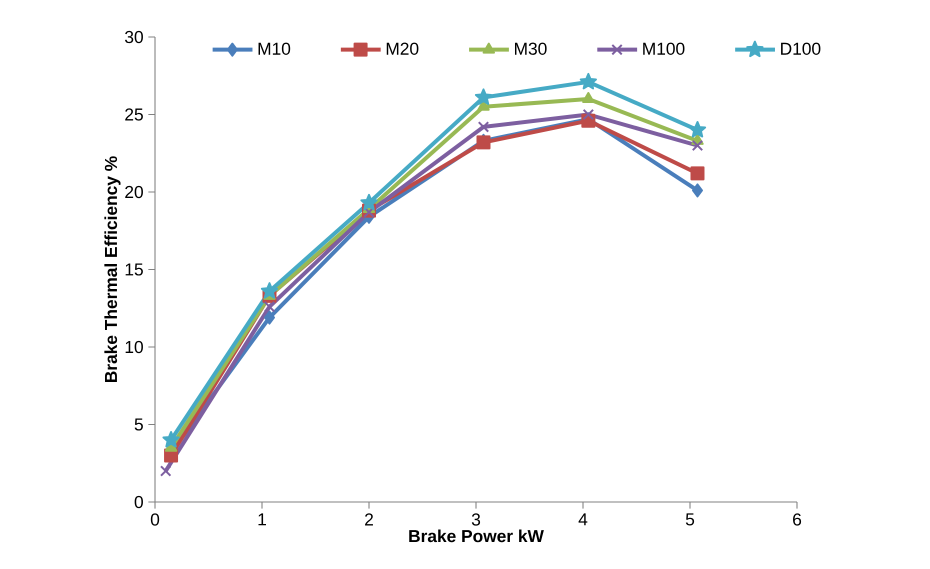 This screenshot has height=569, width=930. I want to click on x-tick-label: 0, so click(155, 519).